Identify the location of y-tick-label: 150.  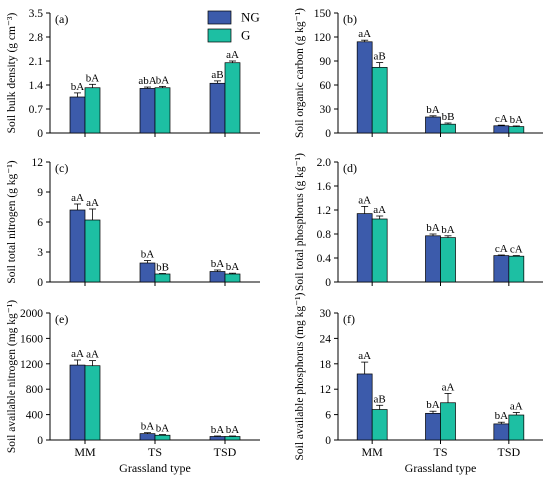
(323, 14).